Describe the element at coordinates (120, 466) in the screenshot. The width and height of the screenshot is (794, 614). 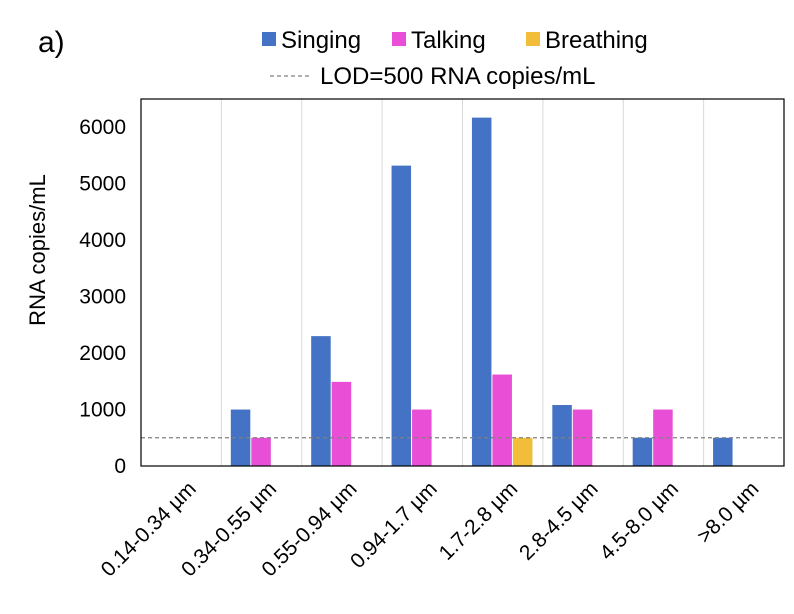
I see `y-tick-label: 0` at that location.